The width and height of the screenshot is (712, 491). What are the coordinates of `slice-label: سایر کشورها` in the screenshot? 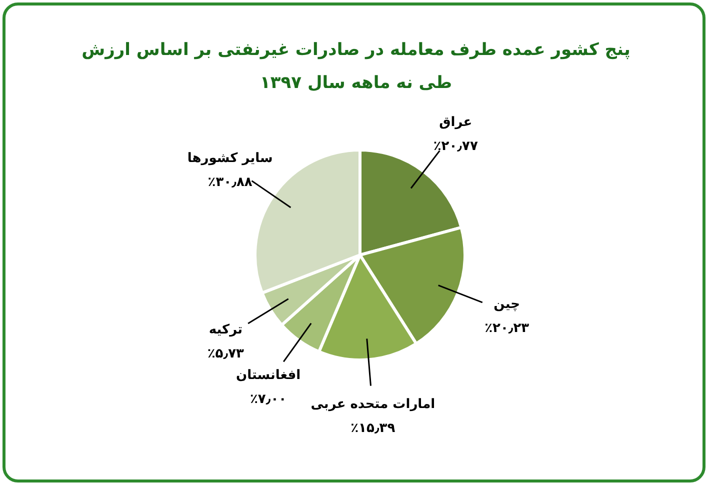 It's located at (230, 158).